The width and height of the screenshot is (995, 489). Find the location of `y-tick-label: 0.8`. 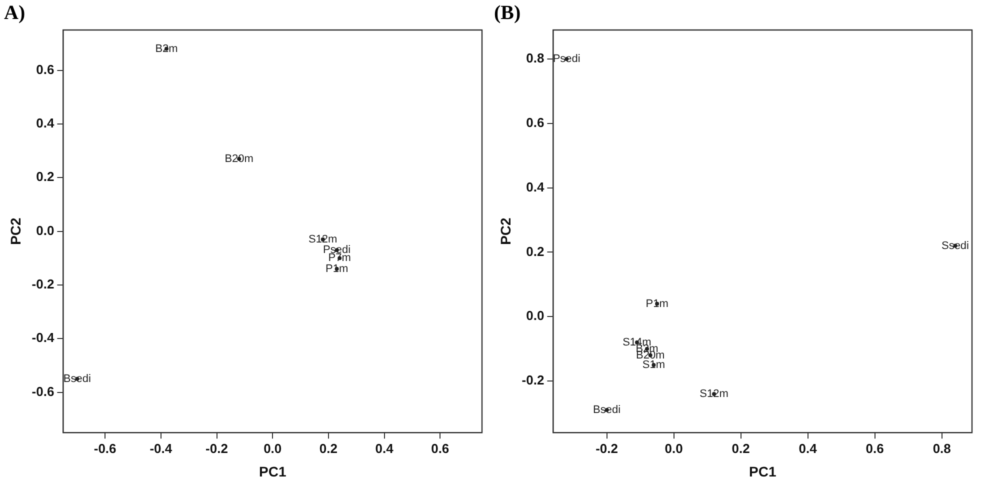

y-tick-label: 0.8 is located at coordinates (535, 58).